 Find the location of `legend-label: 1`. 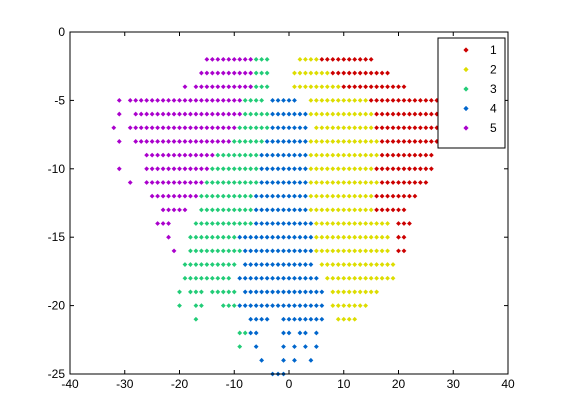

legend-label: 1 is located at coordinates (493, 50).